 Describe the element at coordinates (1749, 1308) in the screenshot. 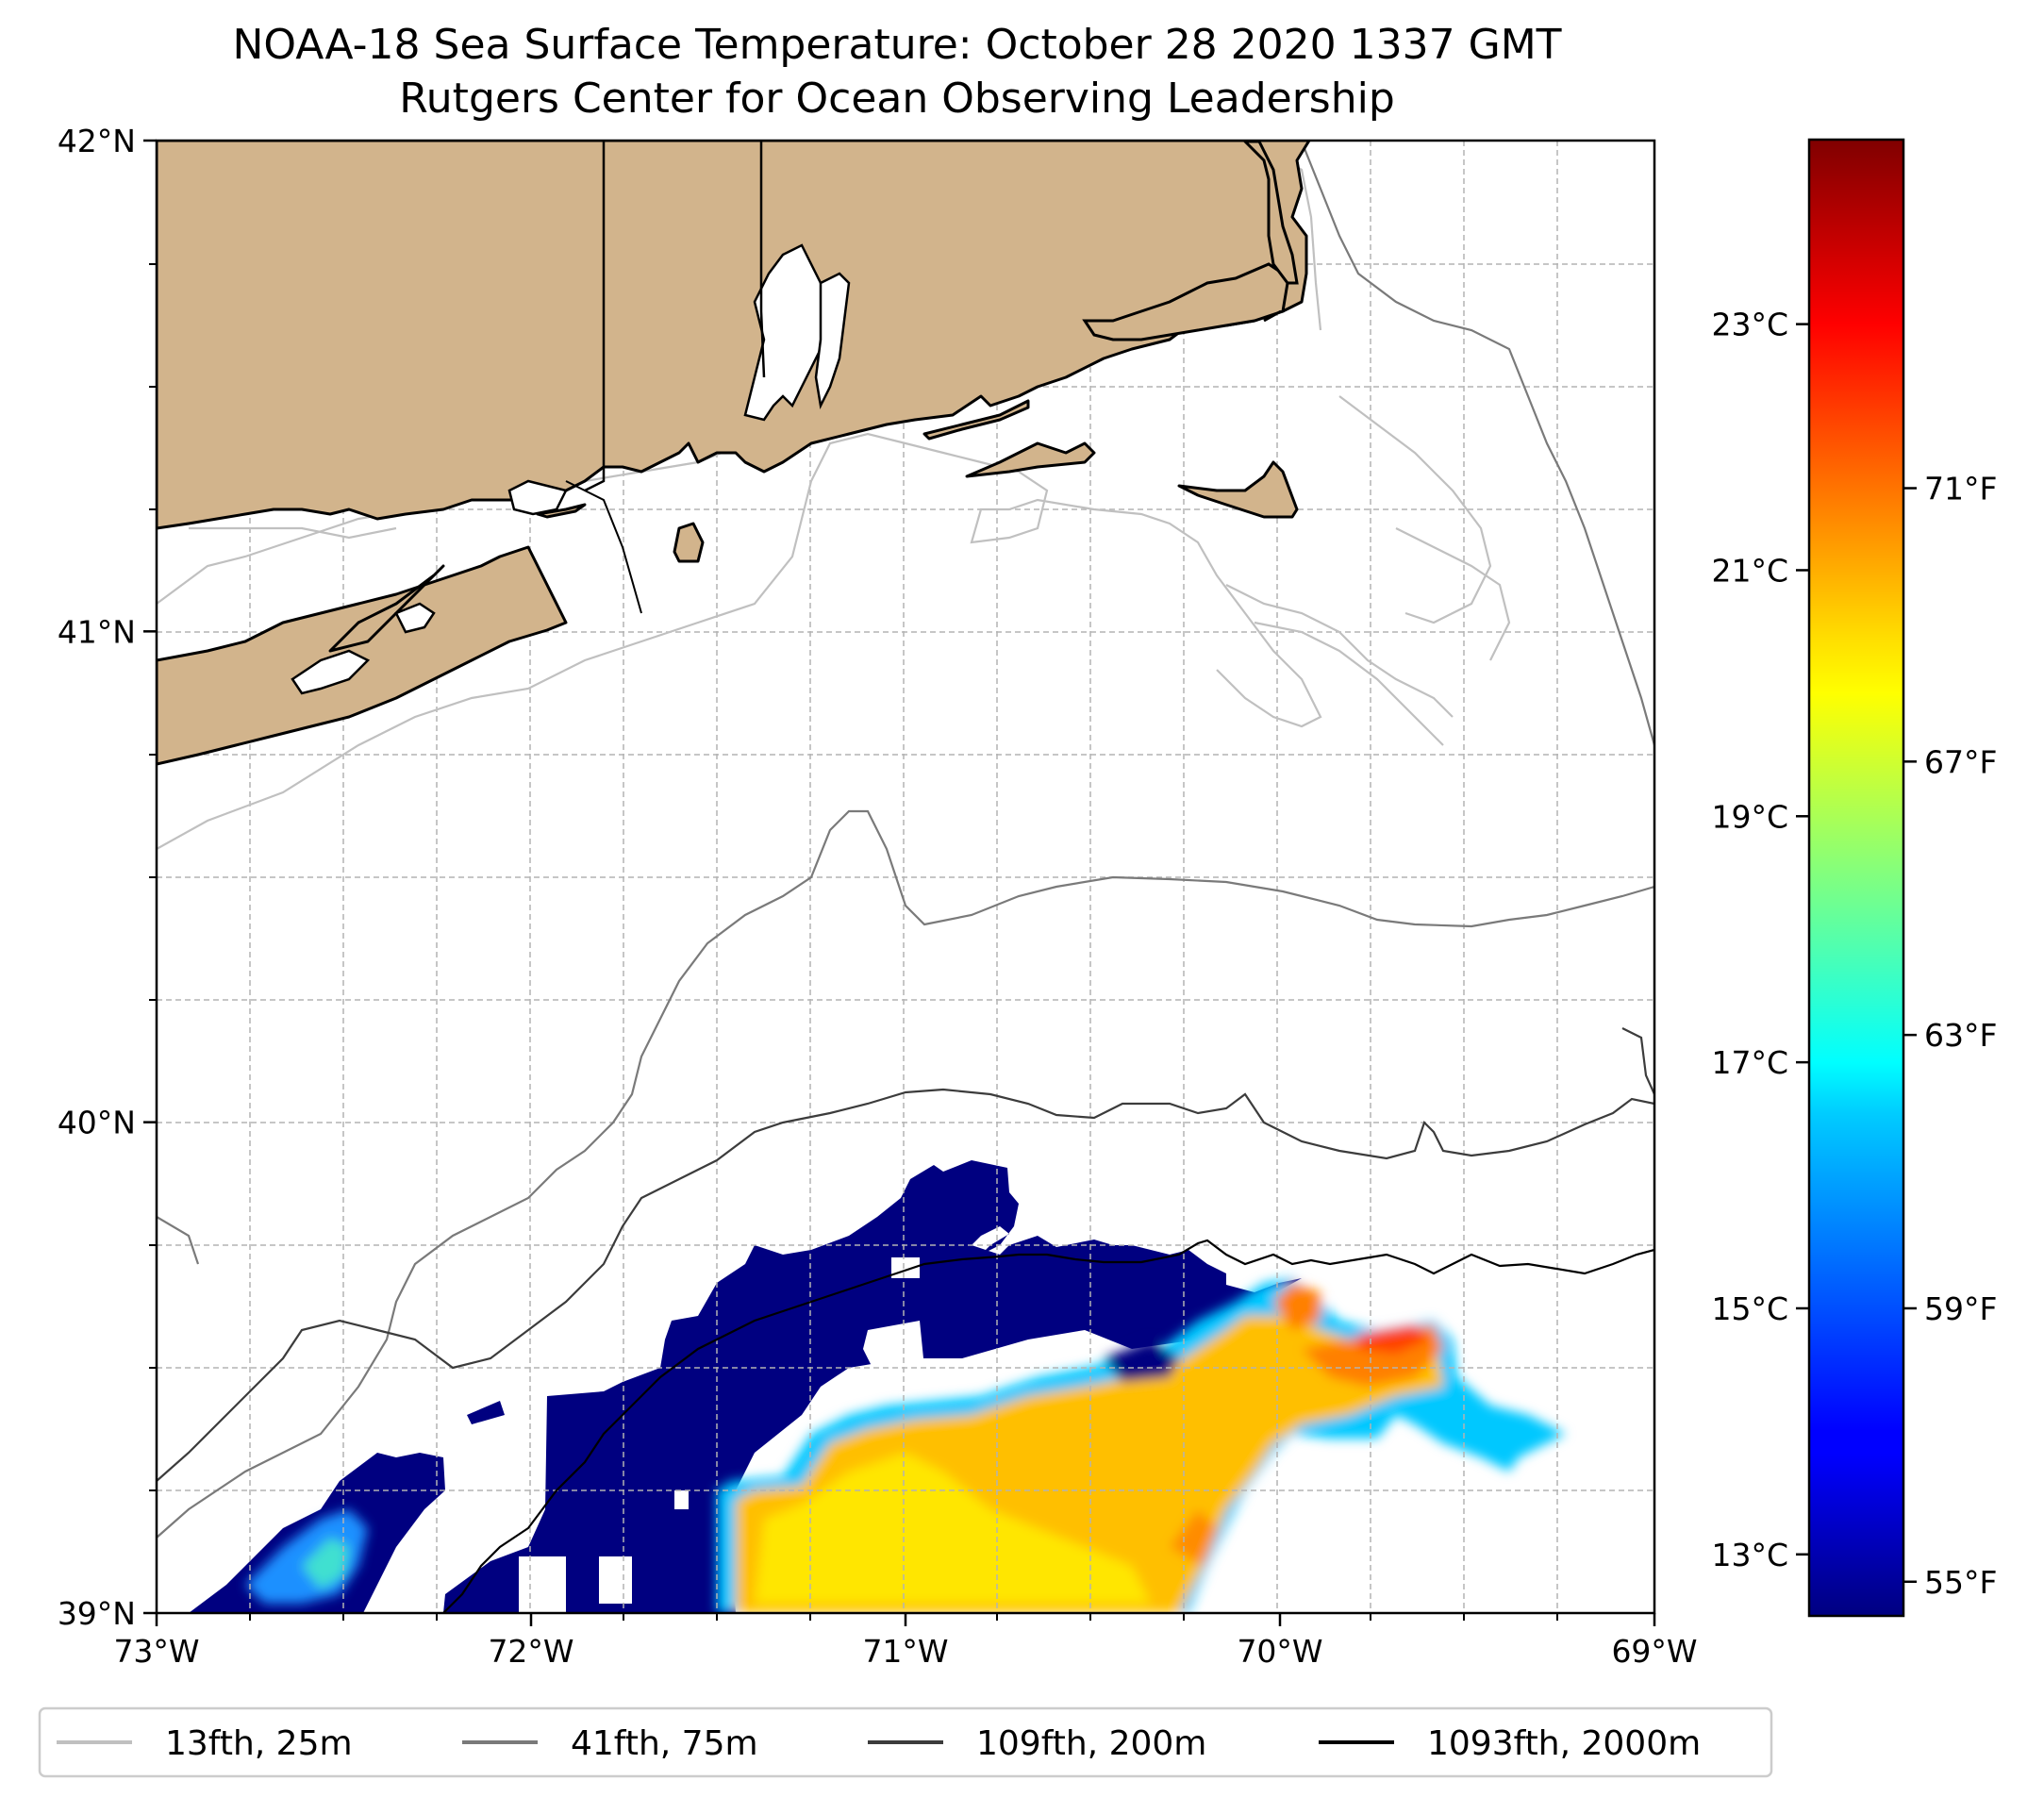

I see `colorbar-c-tick-label: 15°C` at that location.